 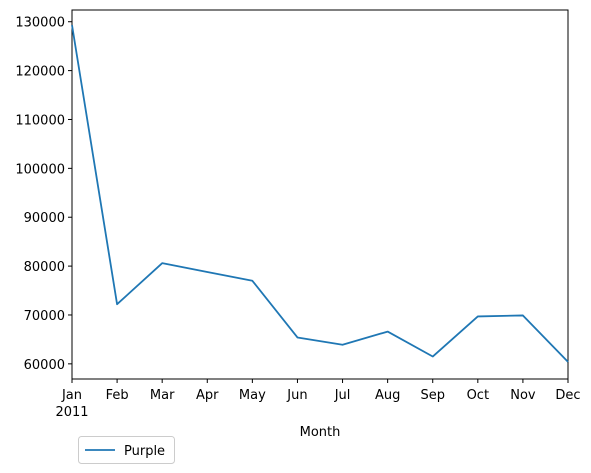 What do you see at coordinates (40, 169) in the screenshot?
I see `y-tick-label: 100000` at bounding box center [40, 169].